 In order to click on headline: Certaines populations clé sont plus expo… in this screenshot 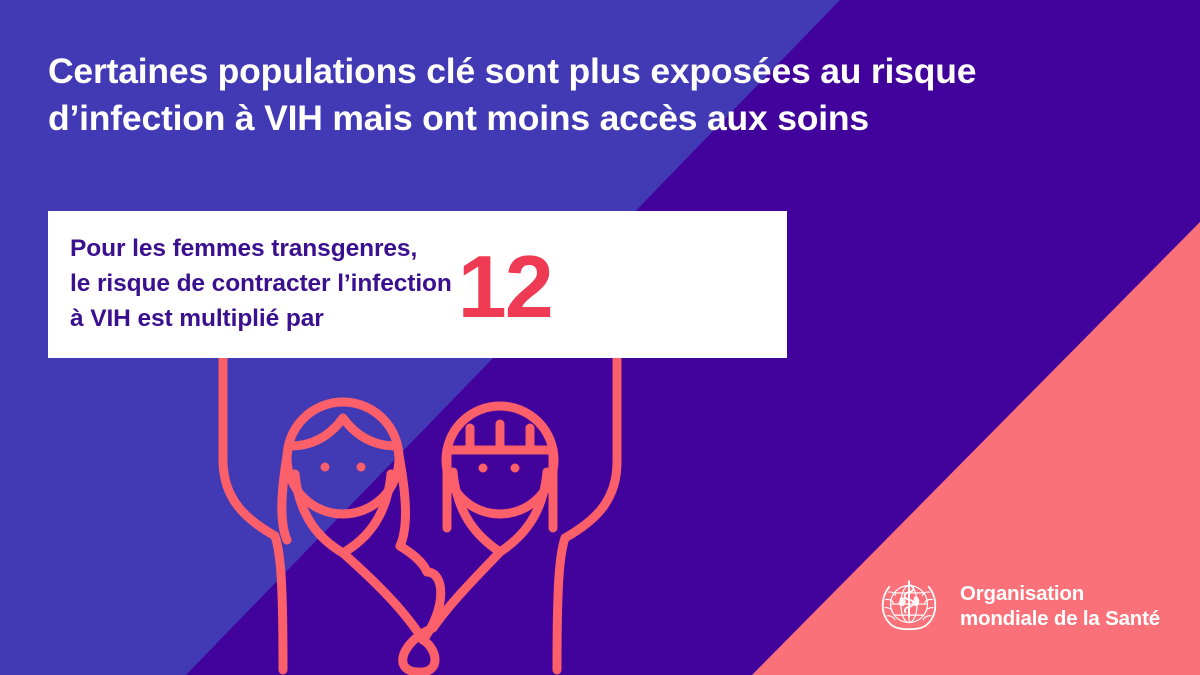, I will do `click(608, 95)`.